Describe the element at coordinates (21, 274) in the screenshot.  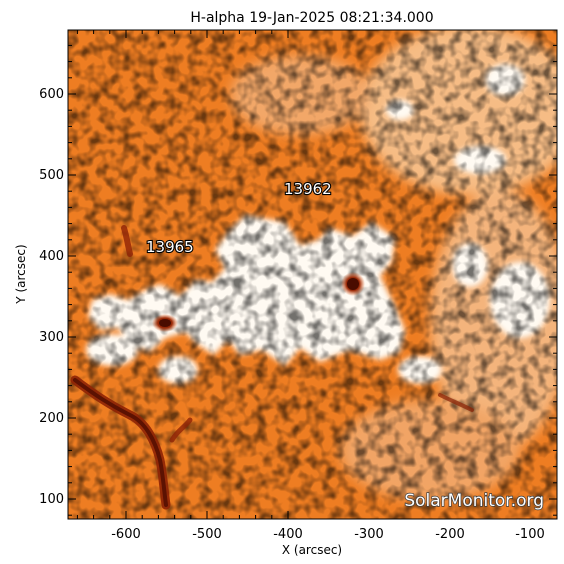
I see `y-axis-title: Y (arcsec)` at that location.